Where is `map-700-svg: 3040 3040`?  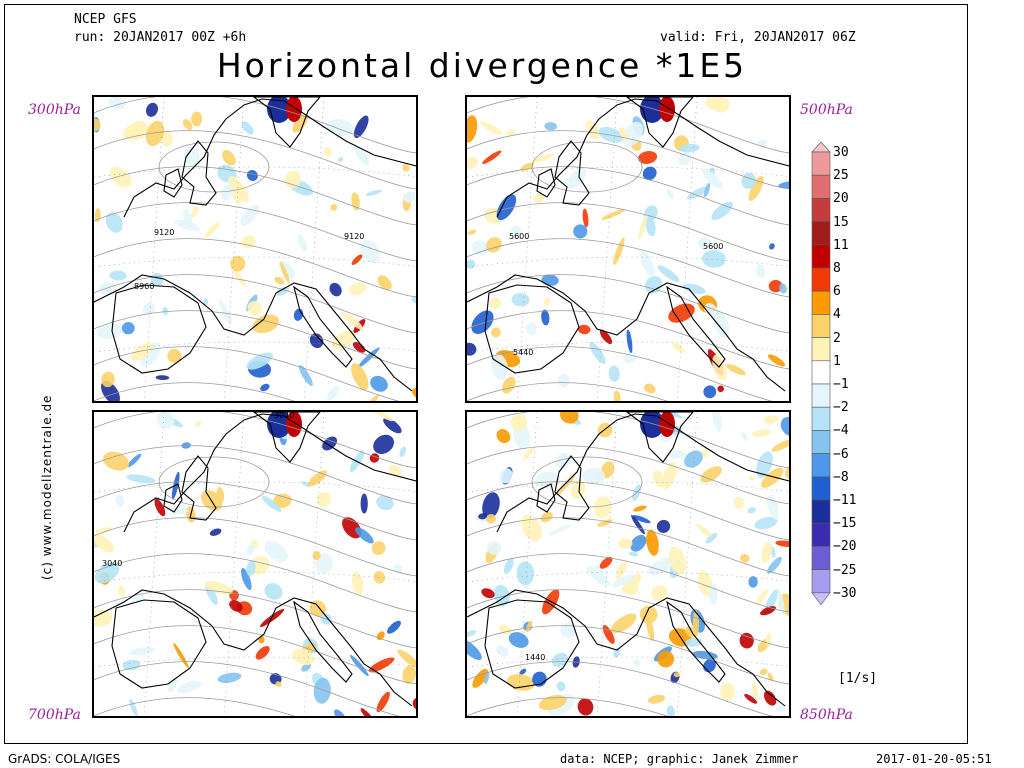
map-700-svg: 3040 3040 is located at coordinates (255, 564).